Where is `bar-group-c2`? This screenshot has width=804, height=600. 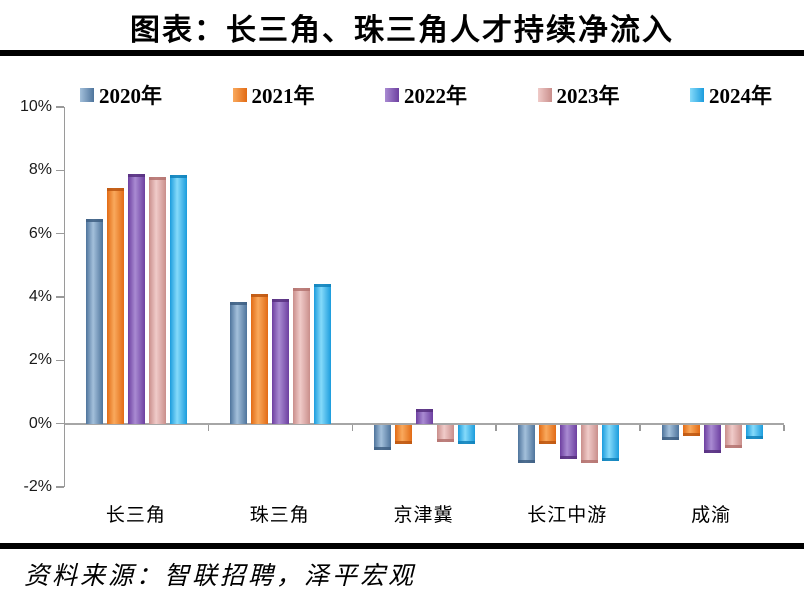
bar-group-c2 is located at coordinates (424, 297).